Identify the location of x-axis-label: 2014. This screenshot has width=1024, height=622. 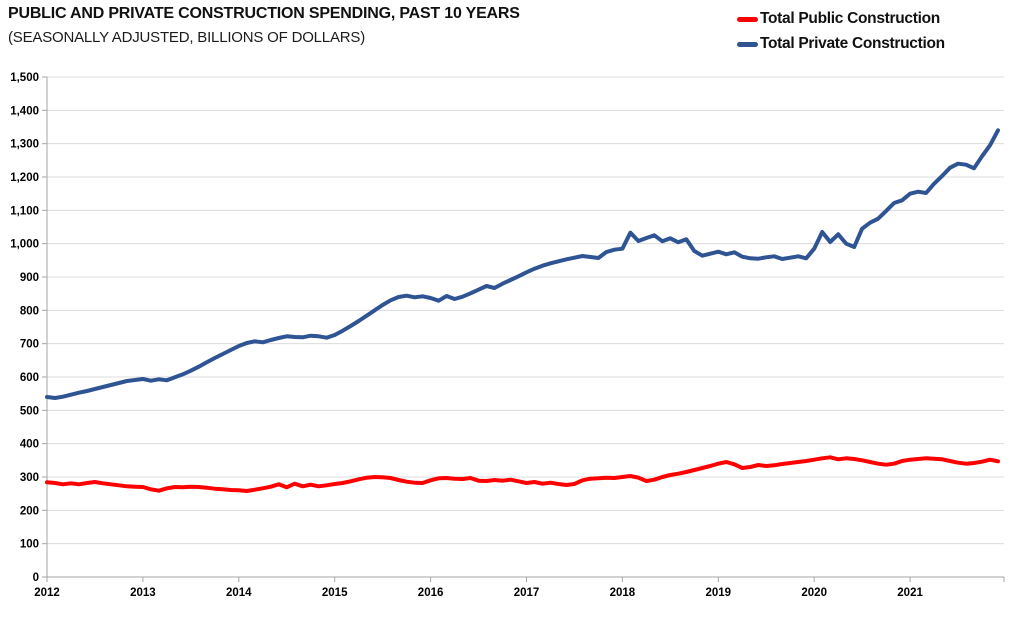
(239, 593).